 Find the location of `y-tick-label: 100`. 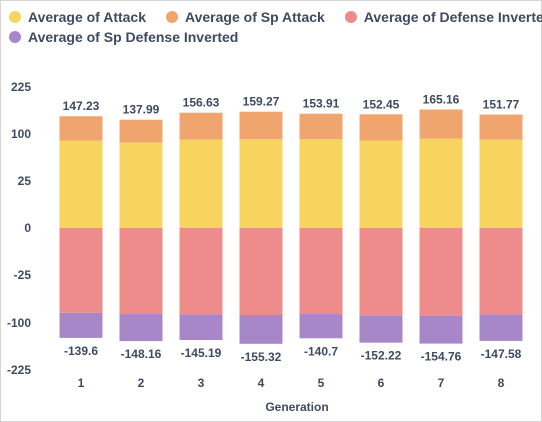

y-tick-label: 100 is located at coordinates (21, 134).